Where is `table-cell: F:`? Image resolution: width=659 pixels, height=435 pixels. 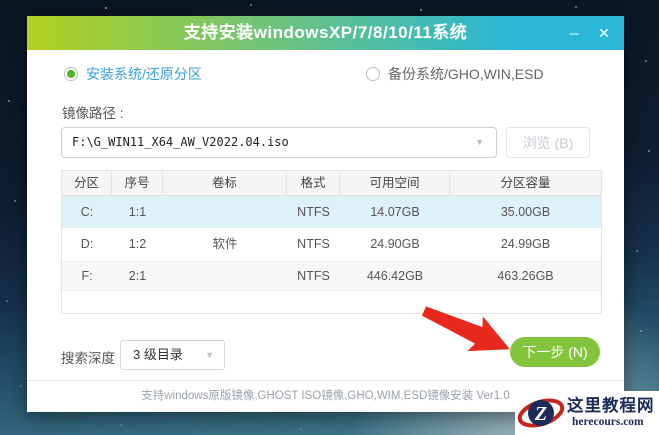 table-cell: F: is located at coordinates (87, 276).